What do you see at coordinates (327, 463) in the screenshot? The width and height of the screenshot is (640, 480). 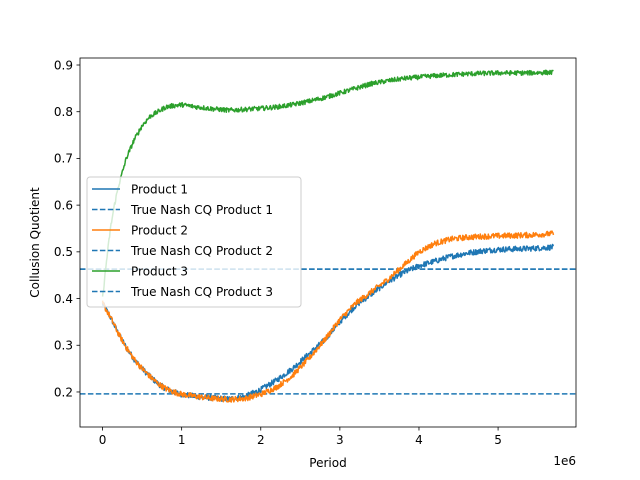 I see `x-axis-label: Period` at bounding box center [327, 463].